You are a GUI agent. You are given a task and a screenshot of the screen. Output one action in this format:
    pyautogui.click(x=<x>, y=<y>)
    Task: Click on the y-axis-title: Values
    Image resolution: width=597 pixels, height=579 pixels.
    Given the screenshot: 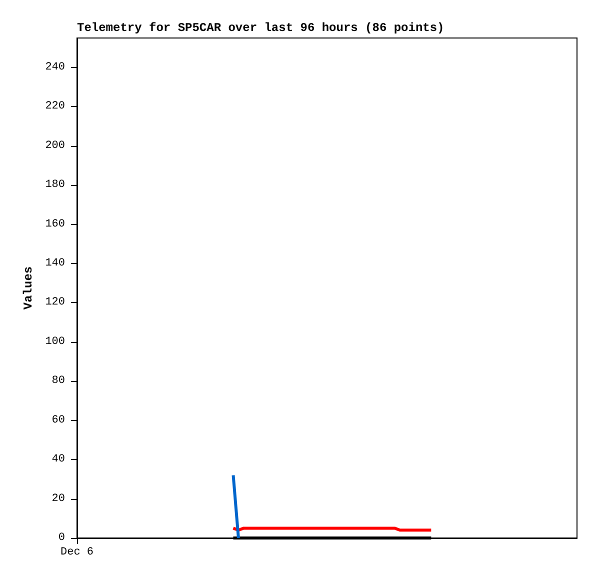 What is the action you would take?
    pyautogui.click(x=28, y=288)
    